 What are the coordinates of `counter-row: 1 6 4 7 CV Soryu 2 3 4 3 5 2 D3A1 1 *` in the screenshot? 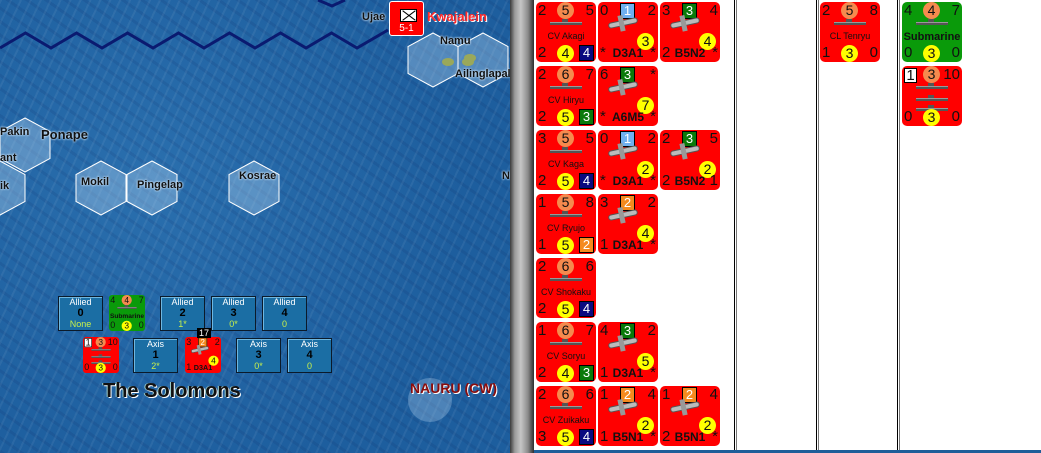 It's located at (628, 352).